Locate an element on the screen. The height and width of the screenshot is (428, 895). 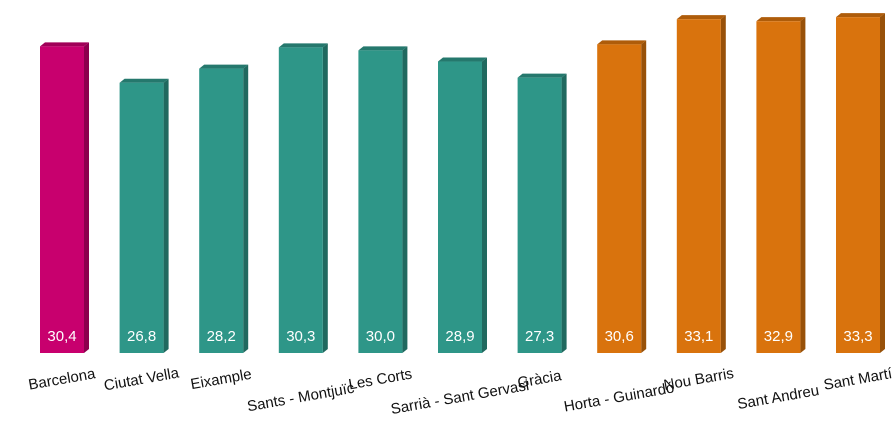
value-label: 32,9 is located at coordinates (778, 336).